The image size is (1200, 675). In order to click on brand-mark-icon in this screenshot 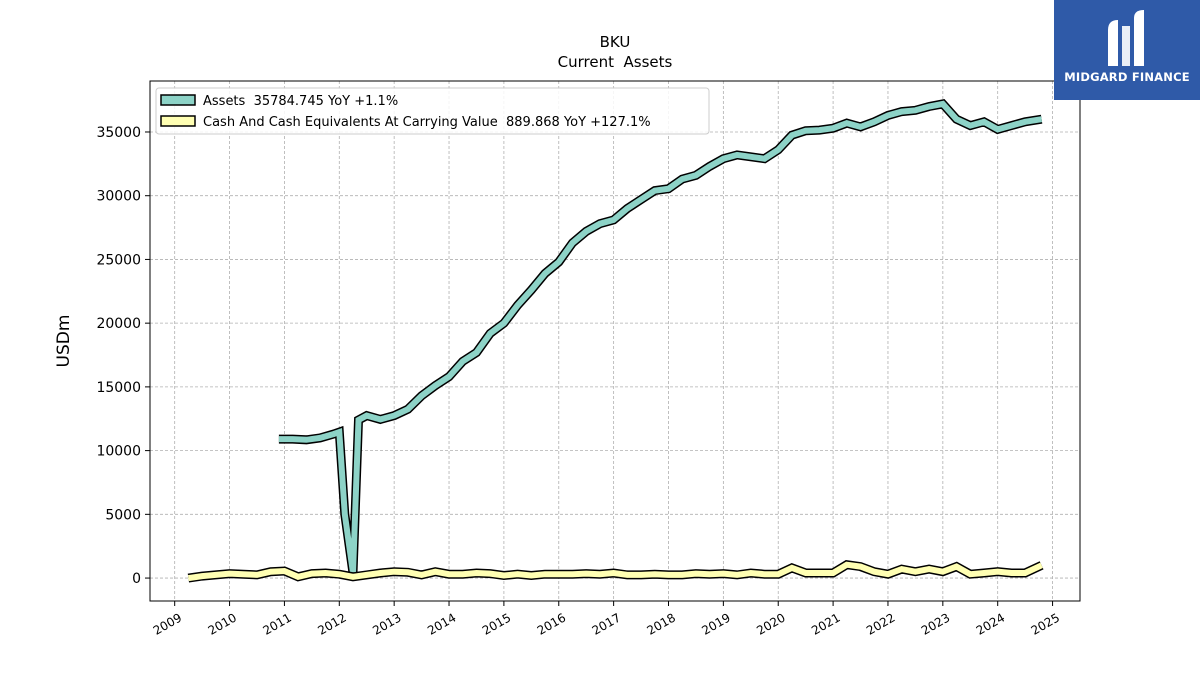, I will do `click(1126, 38)`.